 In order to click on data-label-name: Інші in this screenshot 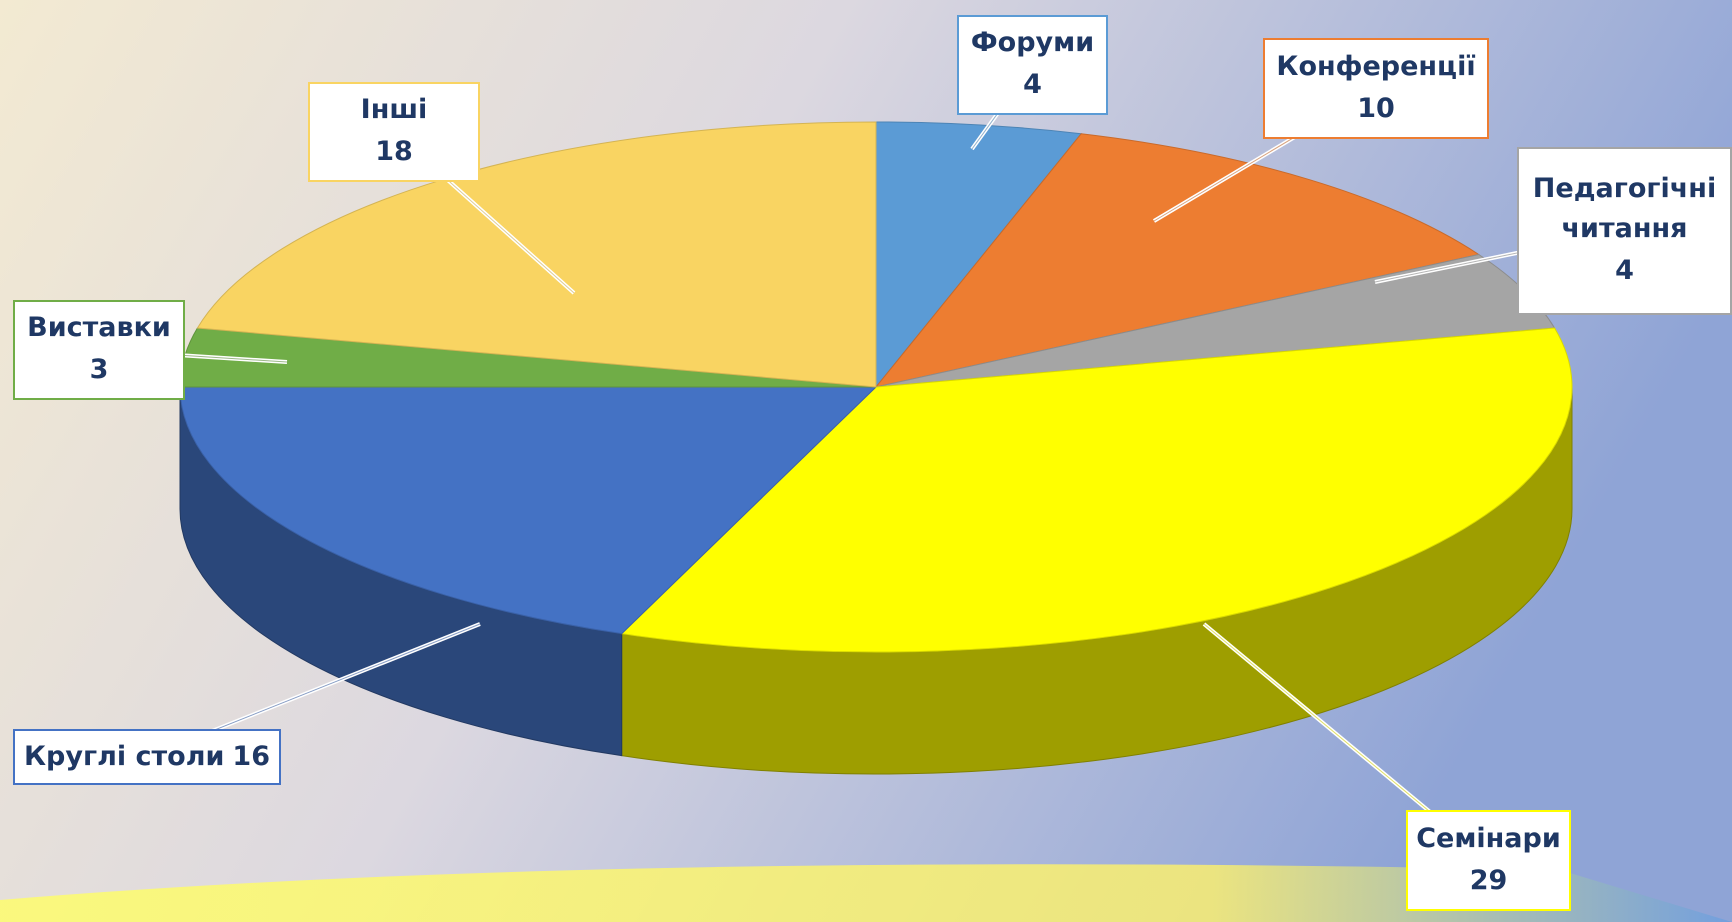, I will do `click(394, 109)`.